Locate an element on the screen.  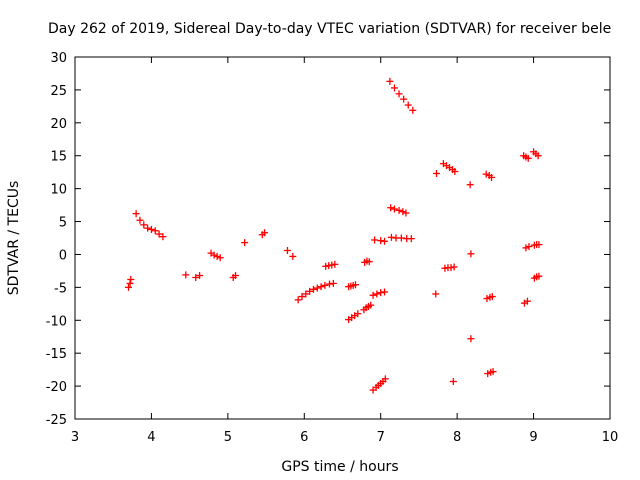
x-tick-label: 9 is located at coordinates (533, 437).